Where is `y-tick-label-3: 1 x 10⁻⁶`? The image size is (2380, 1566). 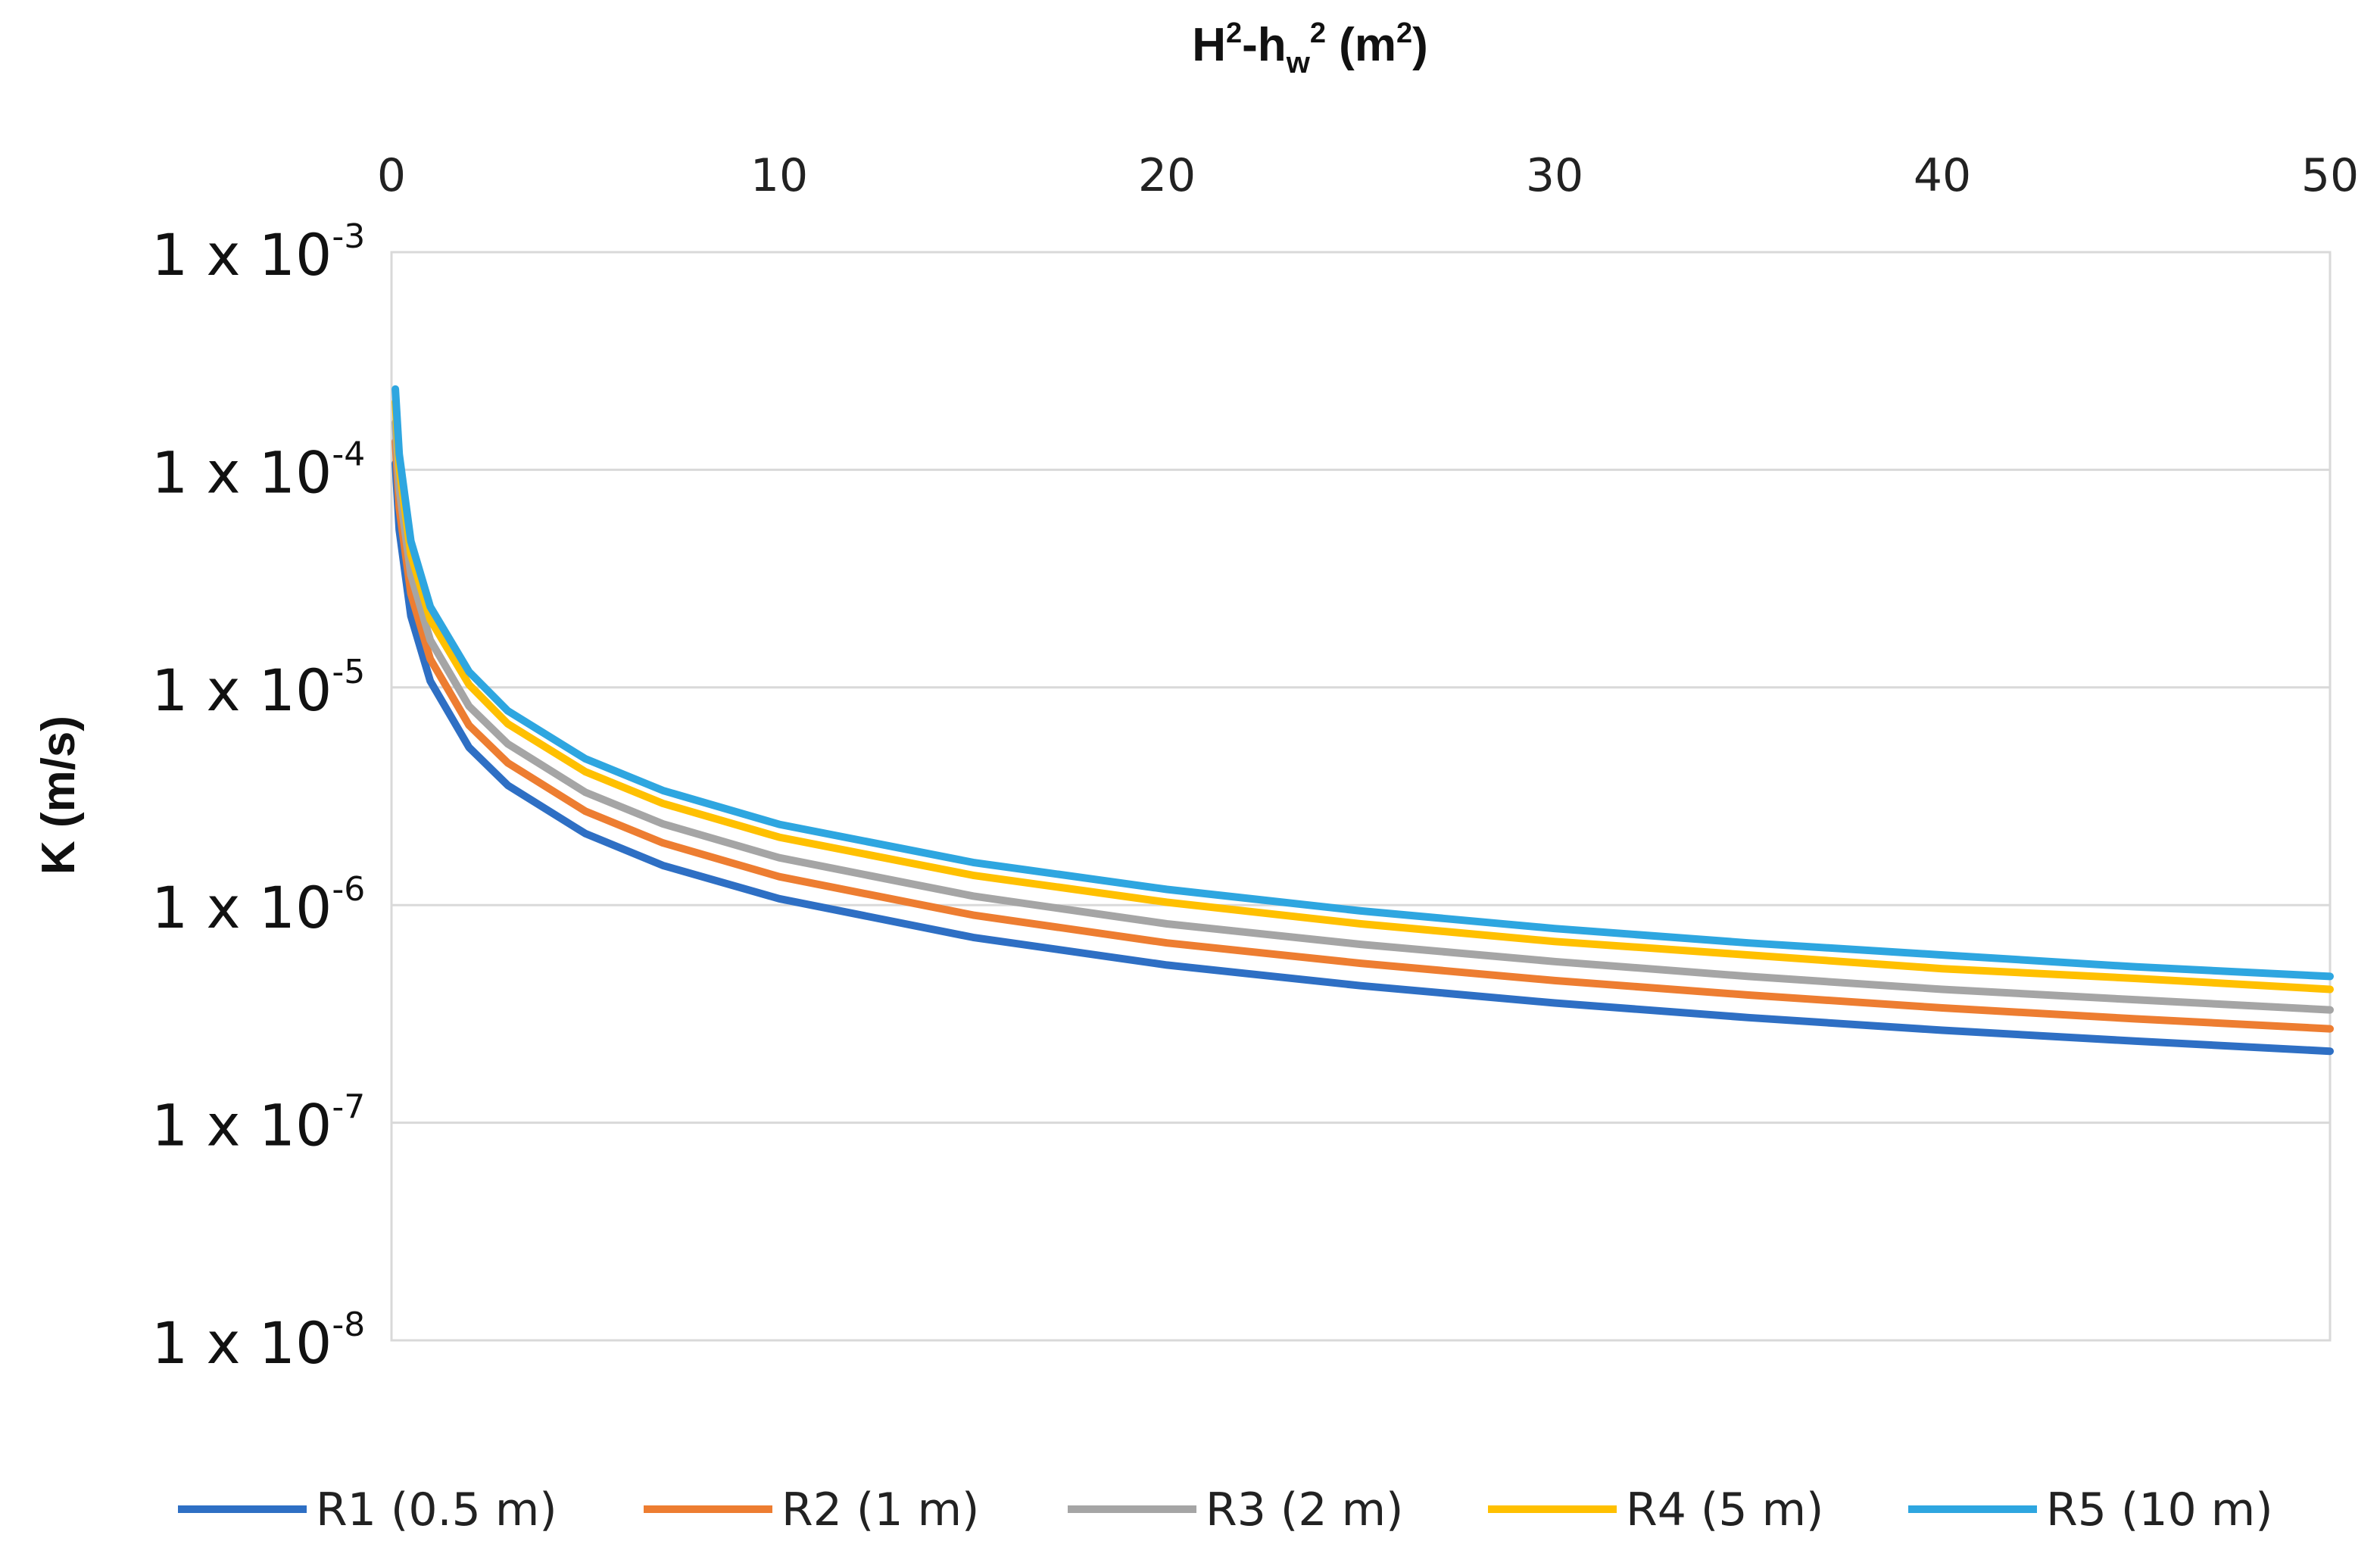
y-tick-label-3: 1 x 10⁻⁶ is located at coordinates (258, 905).